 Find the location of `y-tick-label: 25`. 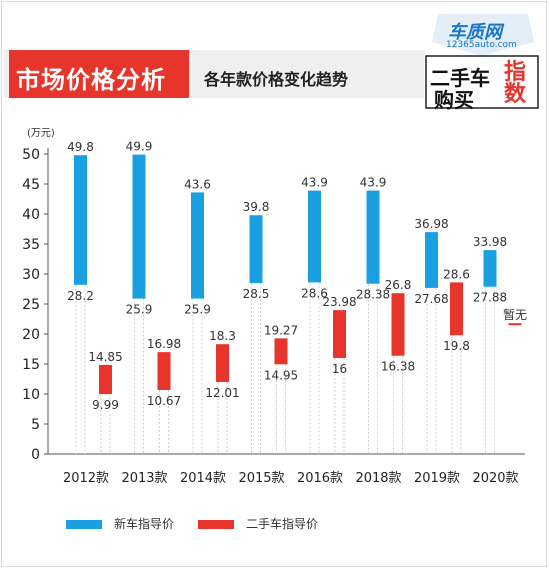

y-tick-label: 25 is located at coordinates (31, 305).